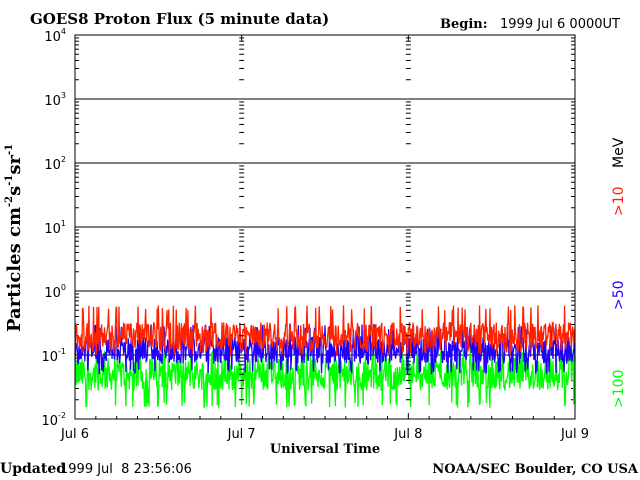 The image size is (640, 480). What do you see at coordinates (619, 272) in the screenshot?
I see `legend: >10 MeV >50 >100` at bounding box center [619, 272].